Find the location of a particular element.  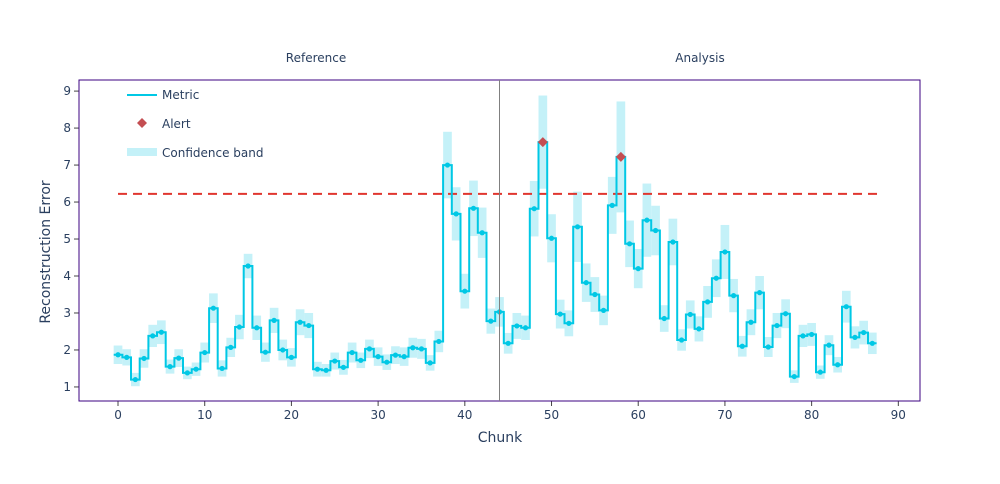

legend-alert-label: Alert is located at coordinates (176, 124).